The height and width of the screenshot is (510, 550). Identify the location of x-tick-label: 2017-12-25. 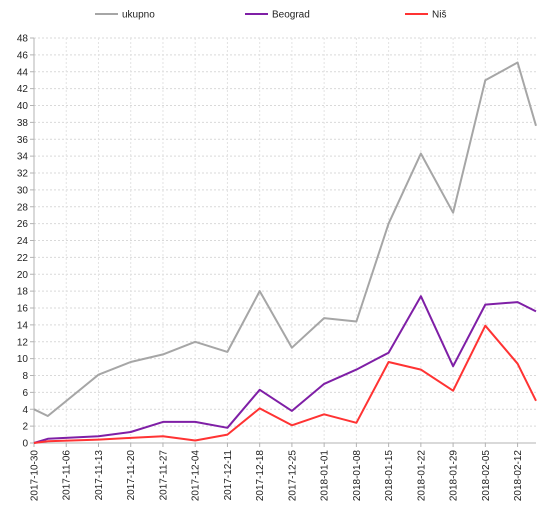
(292, 476).